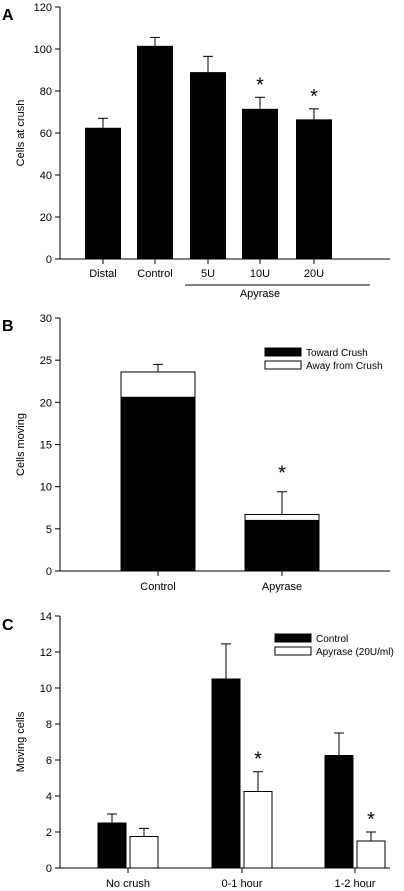 Image resolution: width=404 pixels, height=891 pixels. Describe the element at coordinates (46, 176) in the screenshot. I see `y-tick-label: 40` at that location.